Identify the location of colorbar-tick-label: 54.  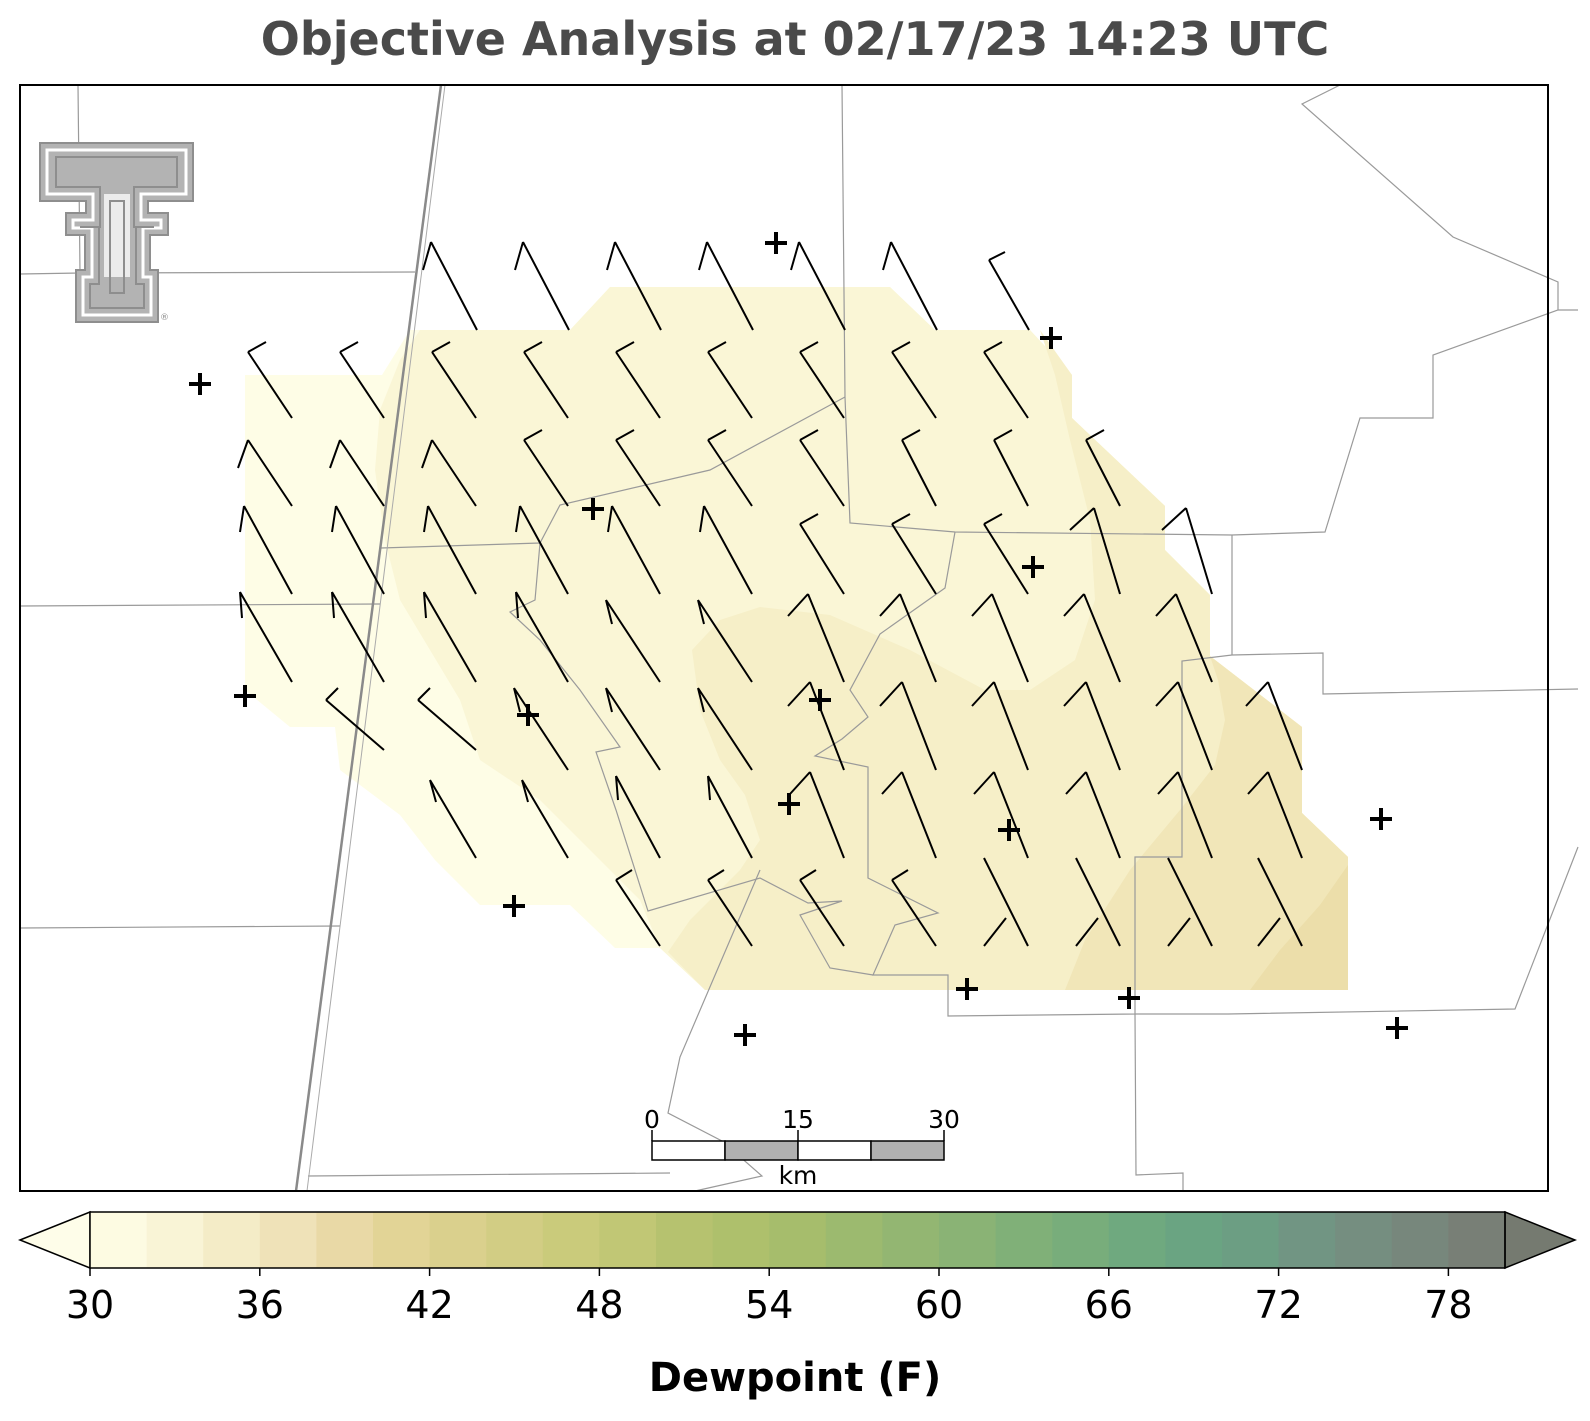
(769, 1305).